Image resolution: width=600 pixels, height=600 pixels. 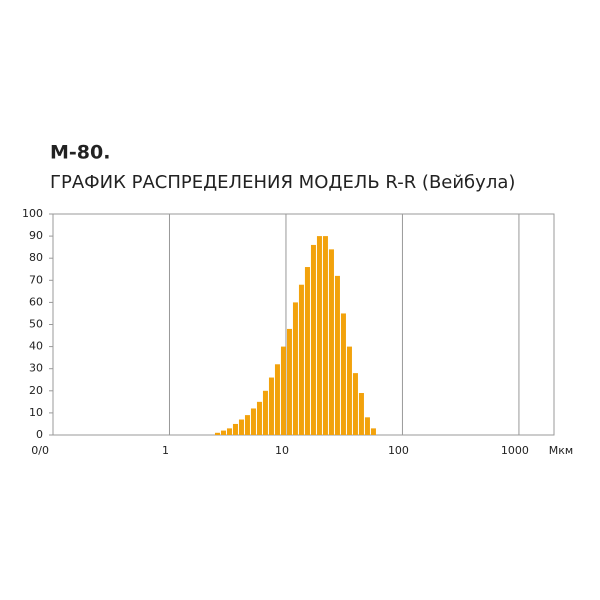 I want to click on y-tick-label: 90, so click(x=36, y=235).